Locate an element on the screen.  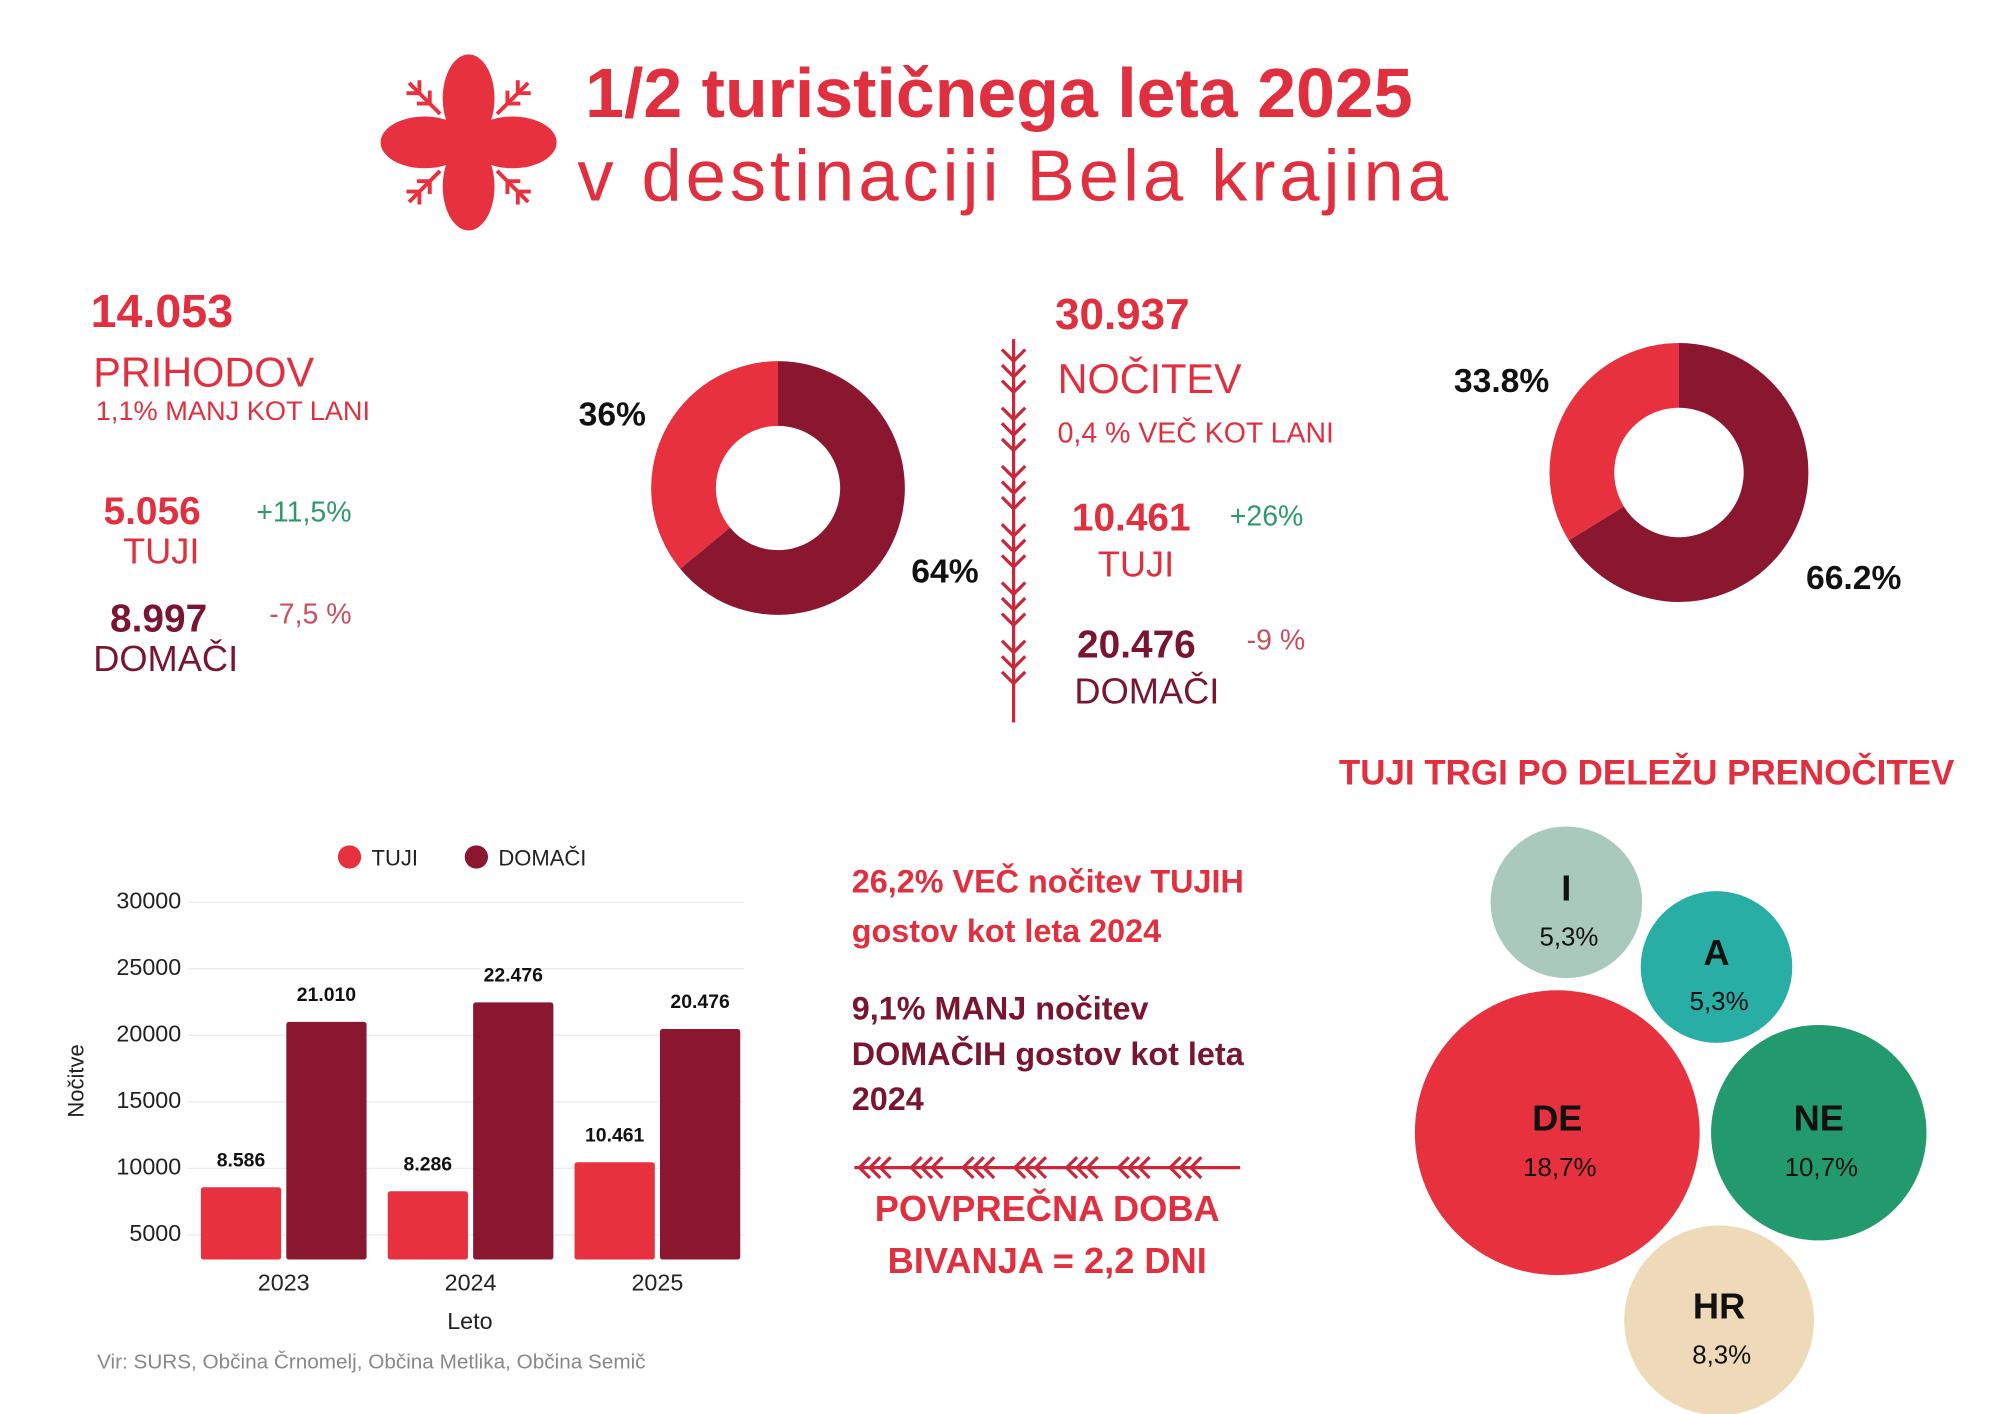
subtitle: v destinaciji Bela krajina is located at coordinates (1014, 175).